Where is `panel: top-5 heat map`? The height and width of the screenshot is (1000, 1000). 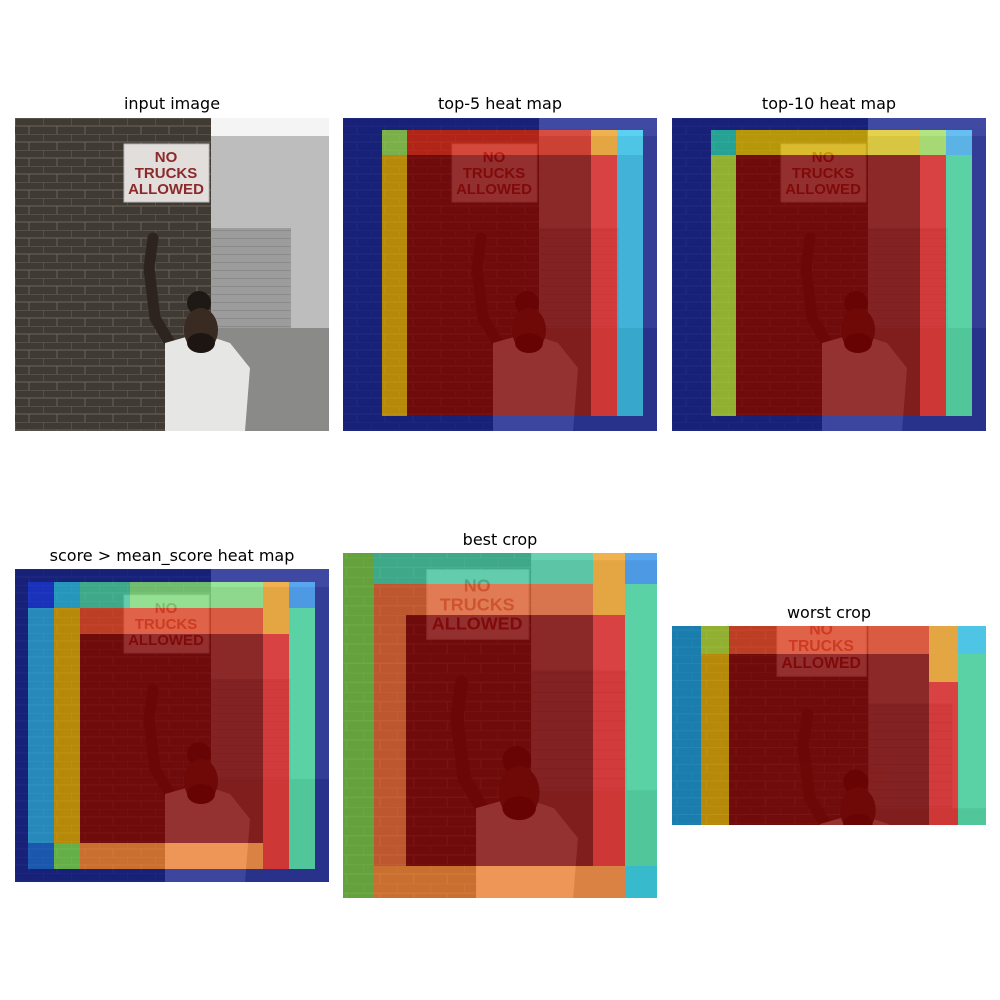 panel: top-5 heat map is located at coordinates (500, 262).